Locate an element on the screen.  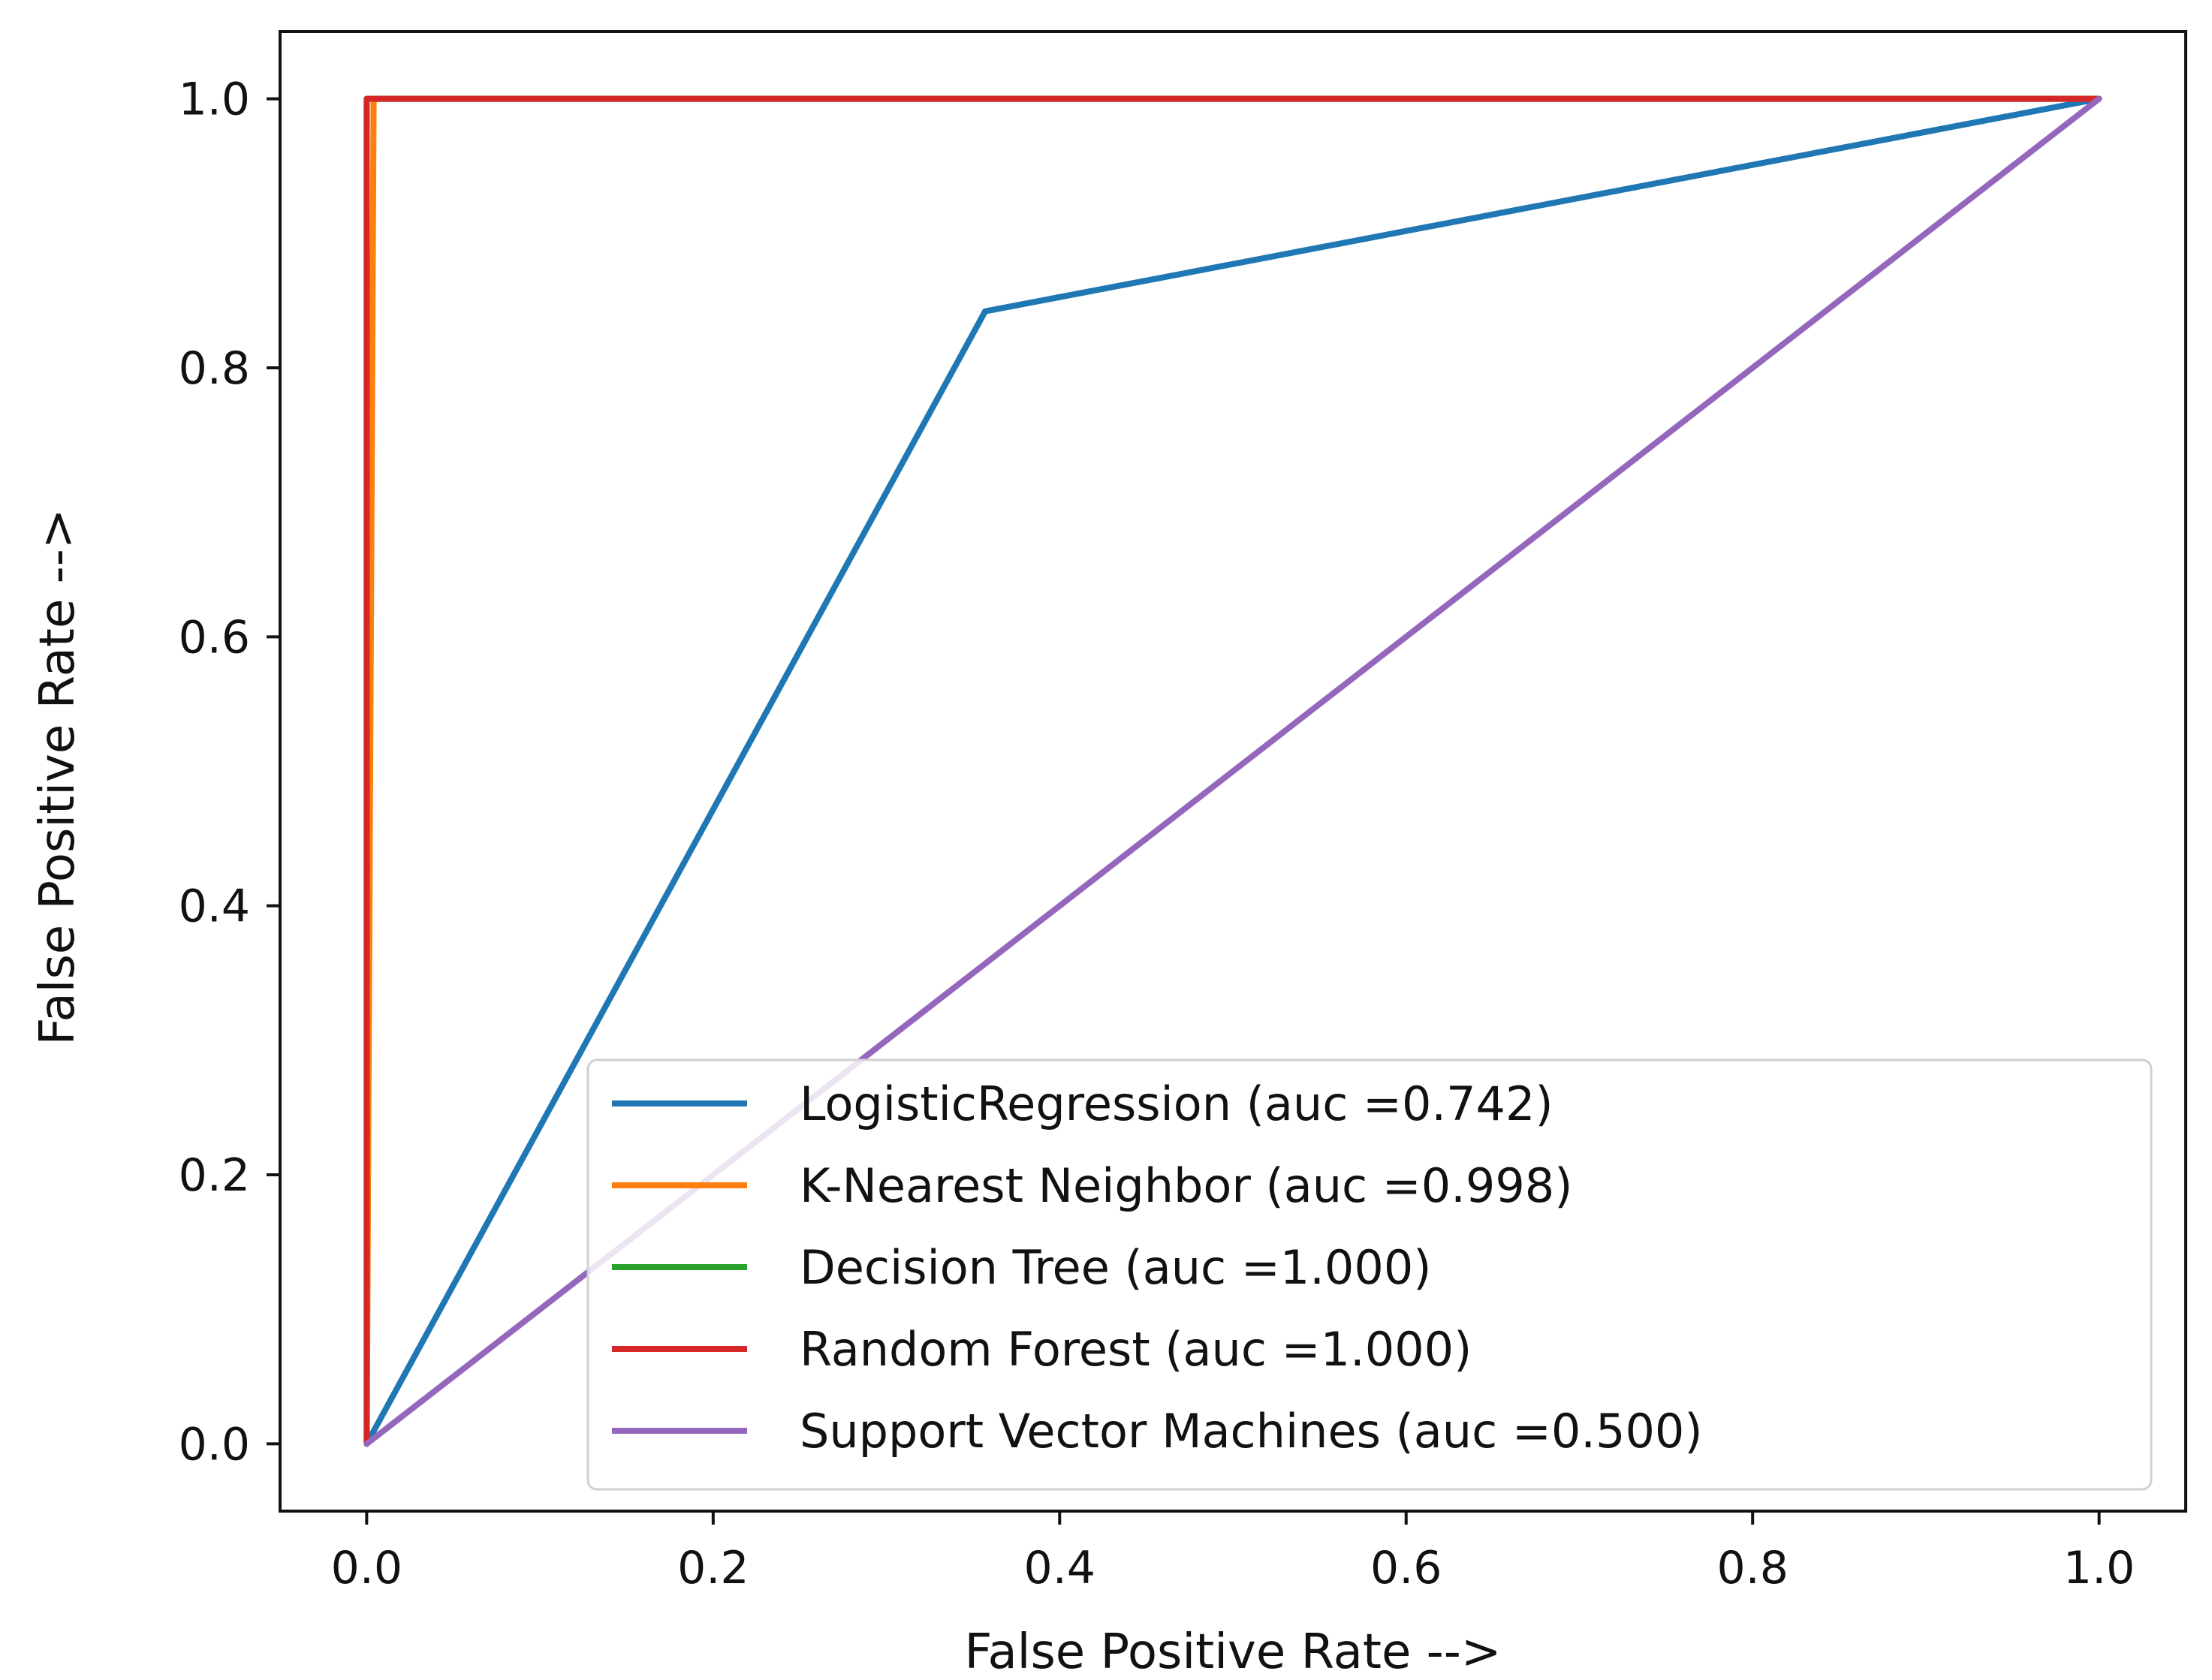
y-tick-label: 0.0 is located at coordinates (214, 1444).